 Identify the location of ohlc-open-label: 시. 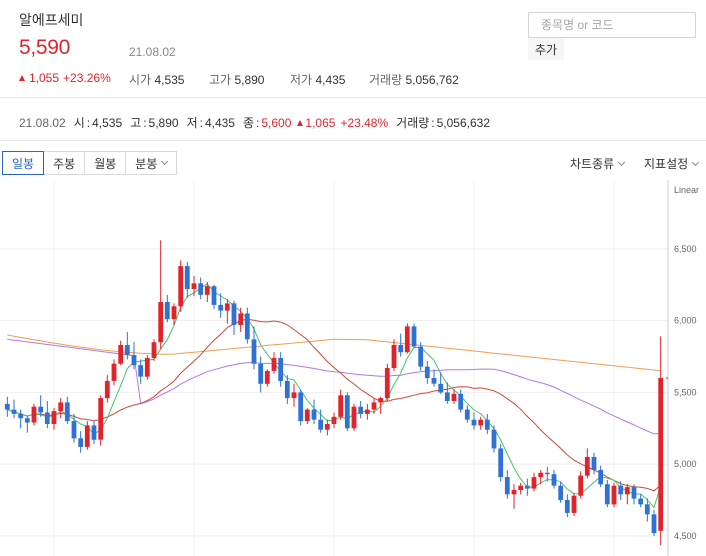
(79, 123).